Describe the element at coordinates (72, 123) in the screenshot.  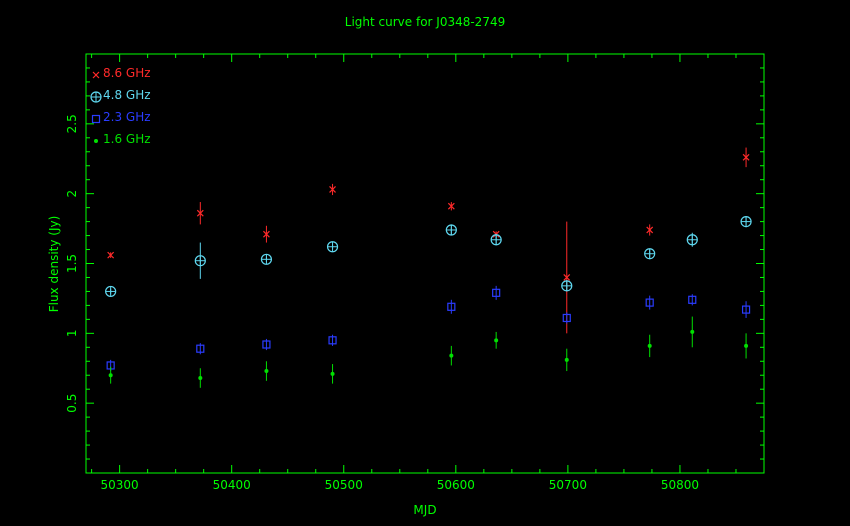
I see `y-tick-label: 2.5` at that location.